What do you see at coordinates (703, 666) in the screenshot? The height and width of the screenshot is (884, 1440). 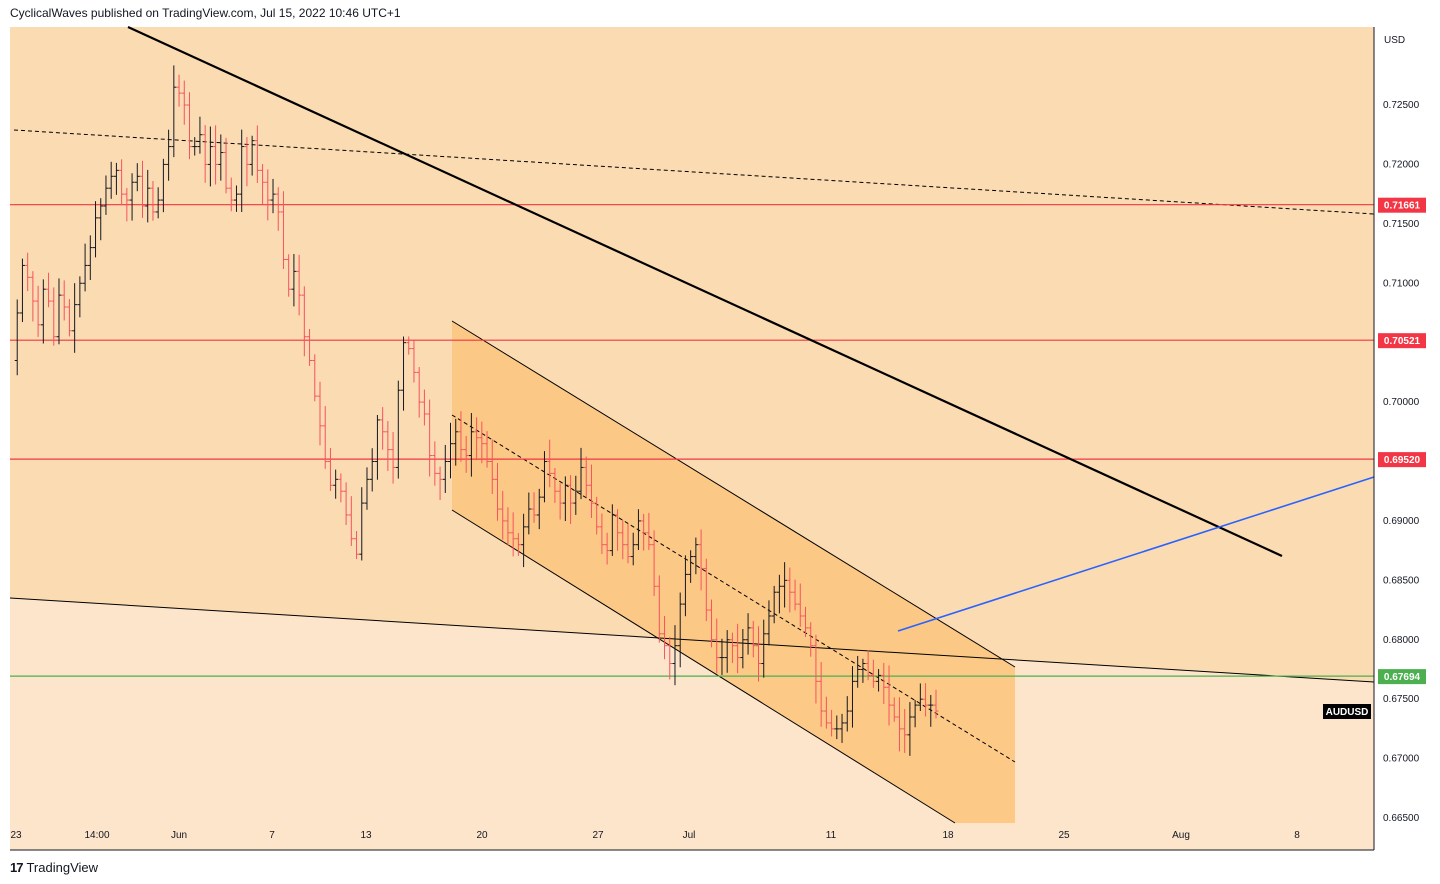 I see `channel-lower-line` at bounding box center [703, 666].